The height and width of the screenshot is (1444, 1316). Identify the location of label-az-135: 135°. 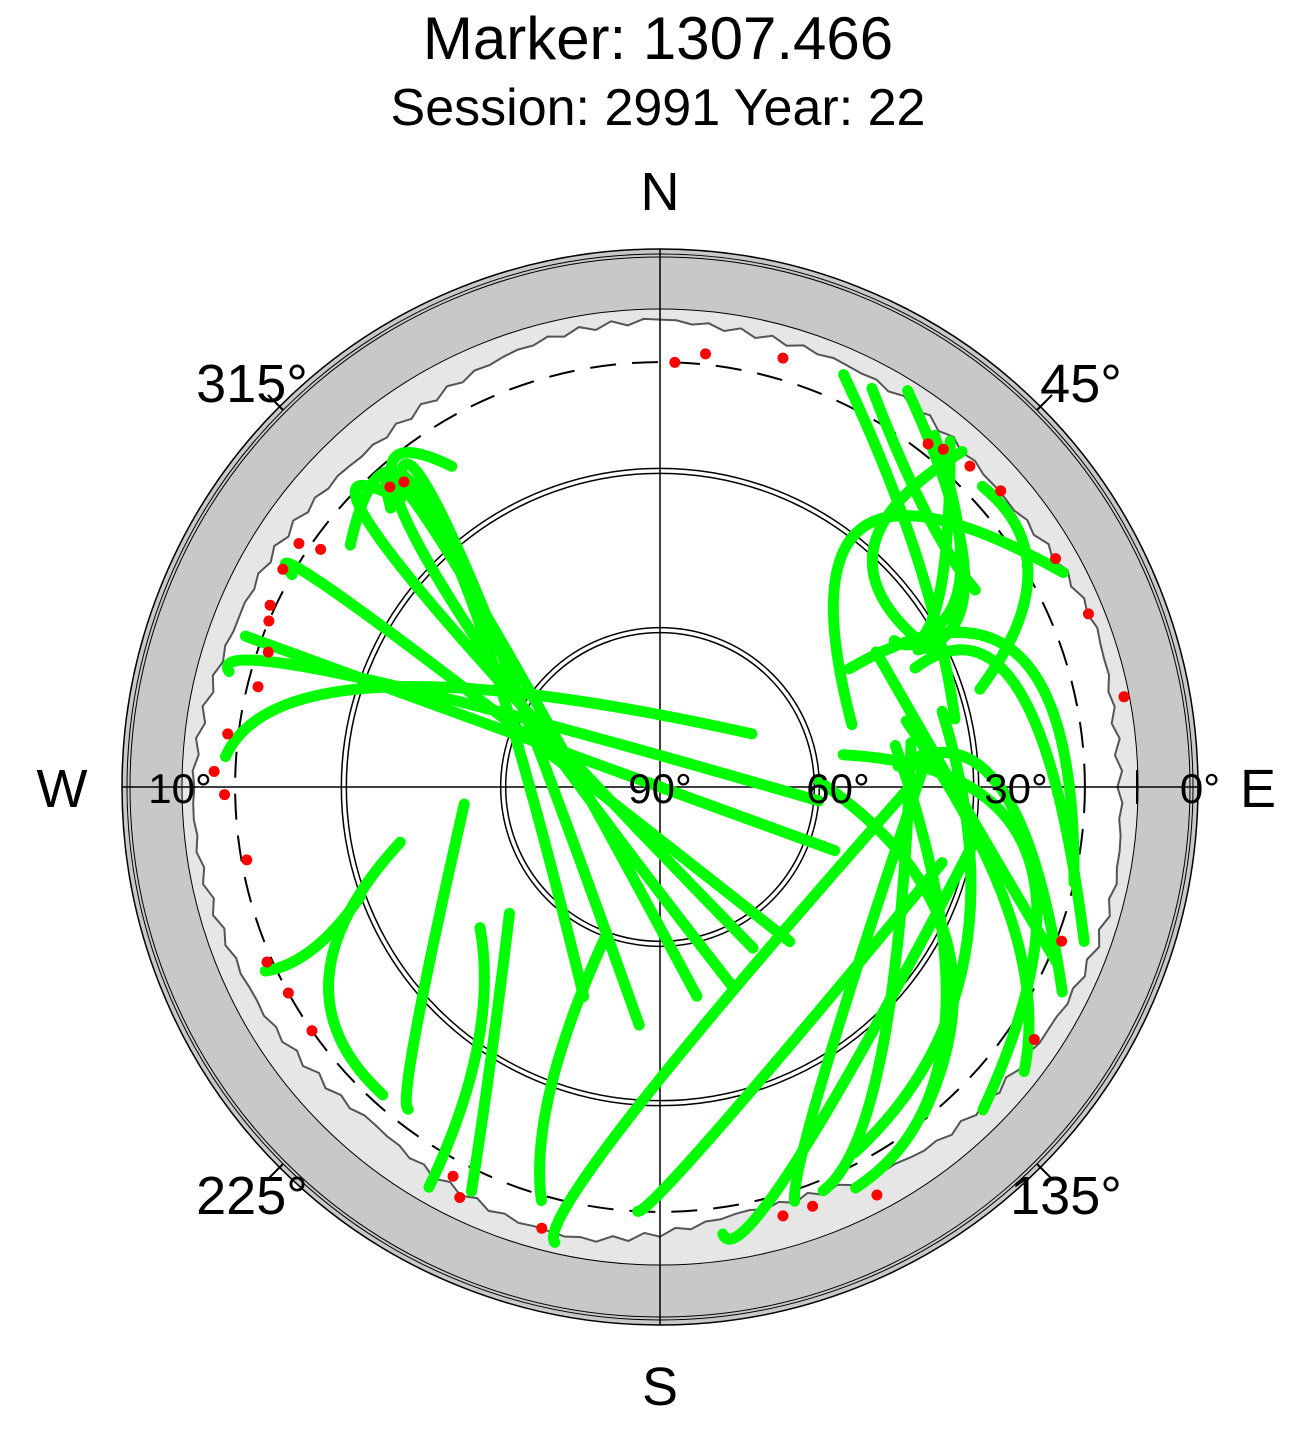
(1066, 1196).